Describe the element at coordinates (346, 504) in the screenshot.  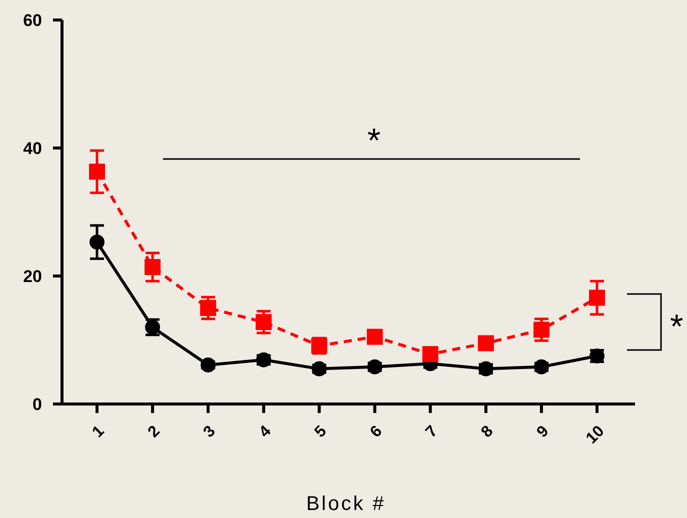
I see `x-axis-title: Block #` at that location.